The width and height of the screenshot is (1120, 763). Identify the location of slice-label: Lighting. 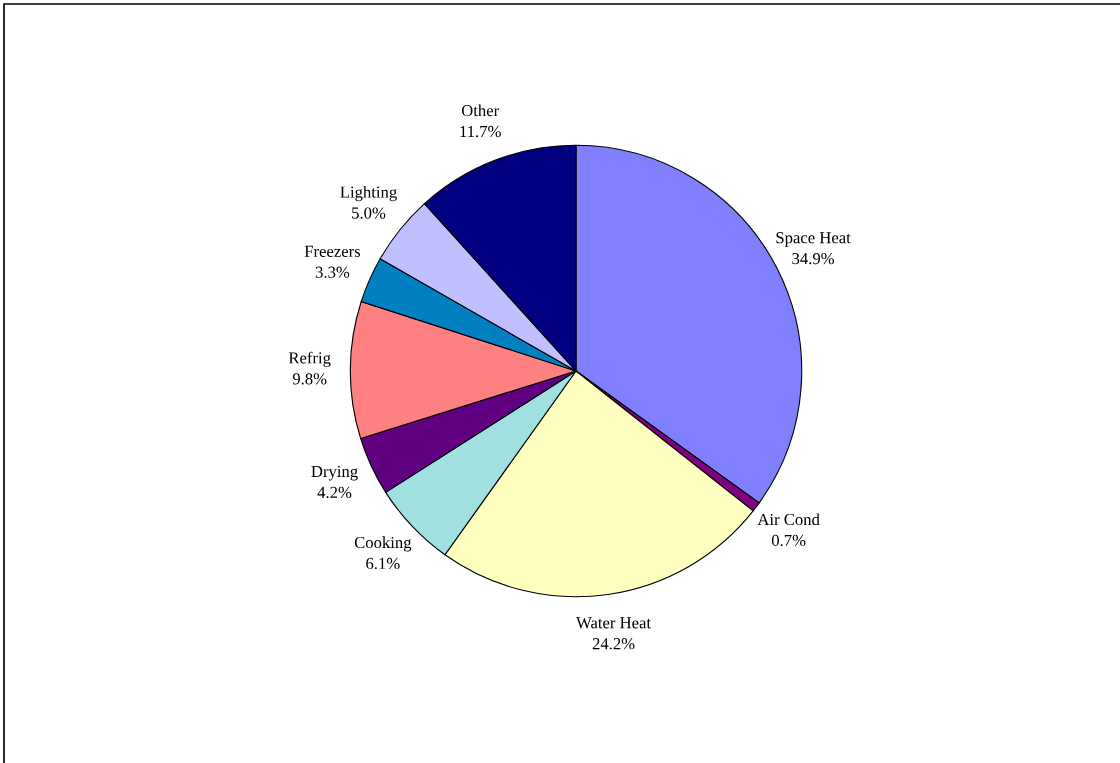
(368, 193).